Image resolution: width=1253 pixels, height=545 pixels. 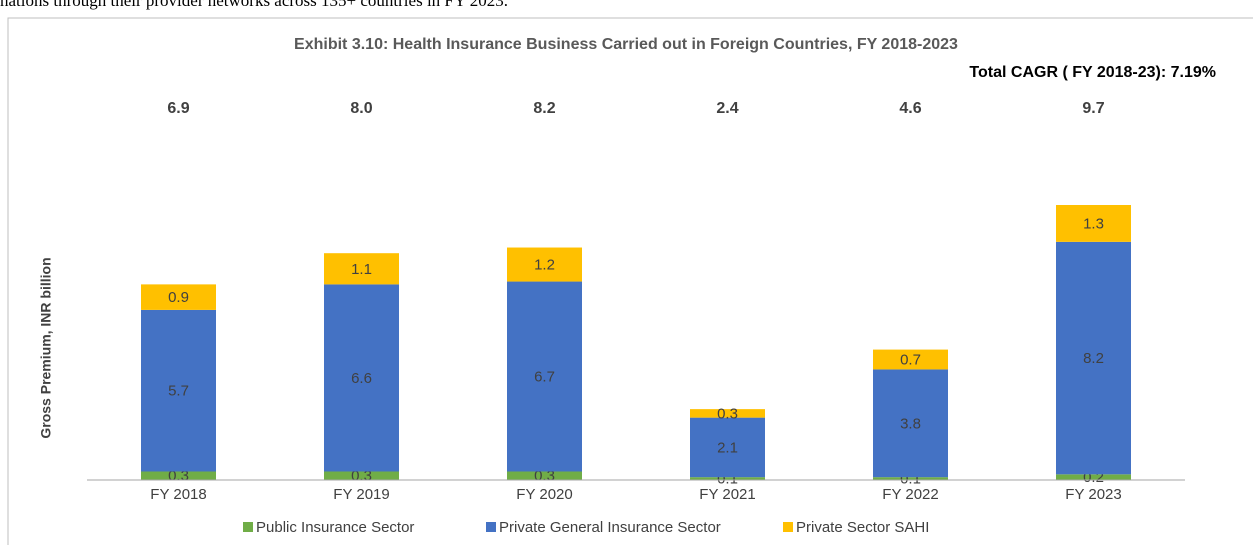 I want to click on total-label: 9.7, so click(x=1093, y=108).